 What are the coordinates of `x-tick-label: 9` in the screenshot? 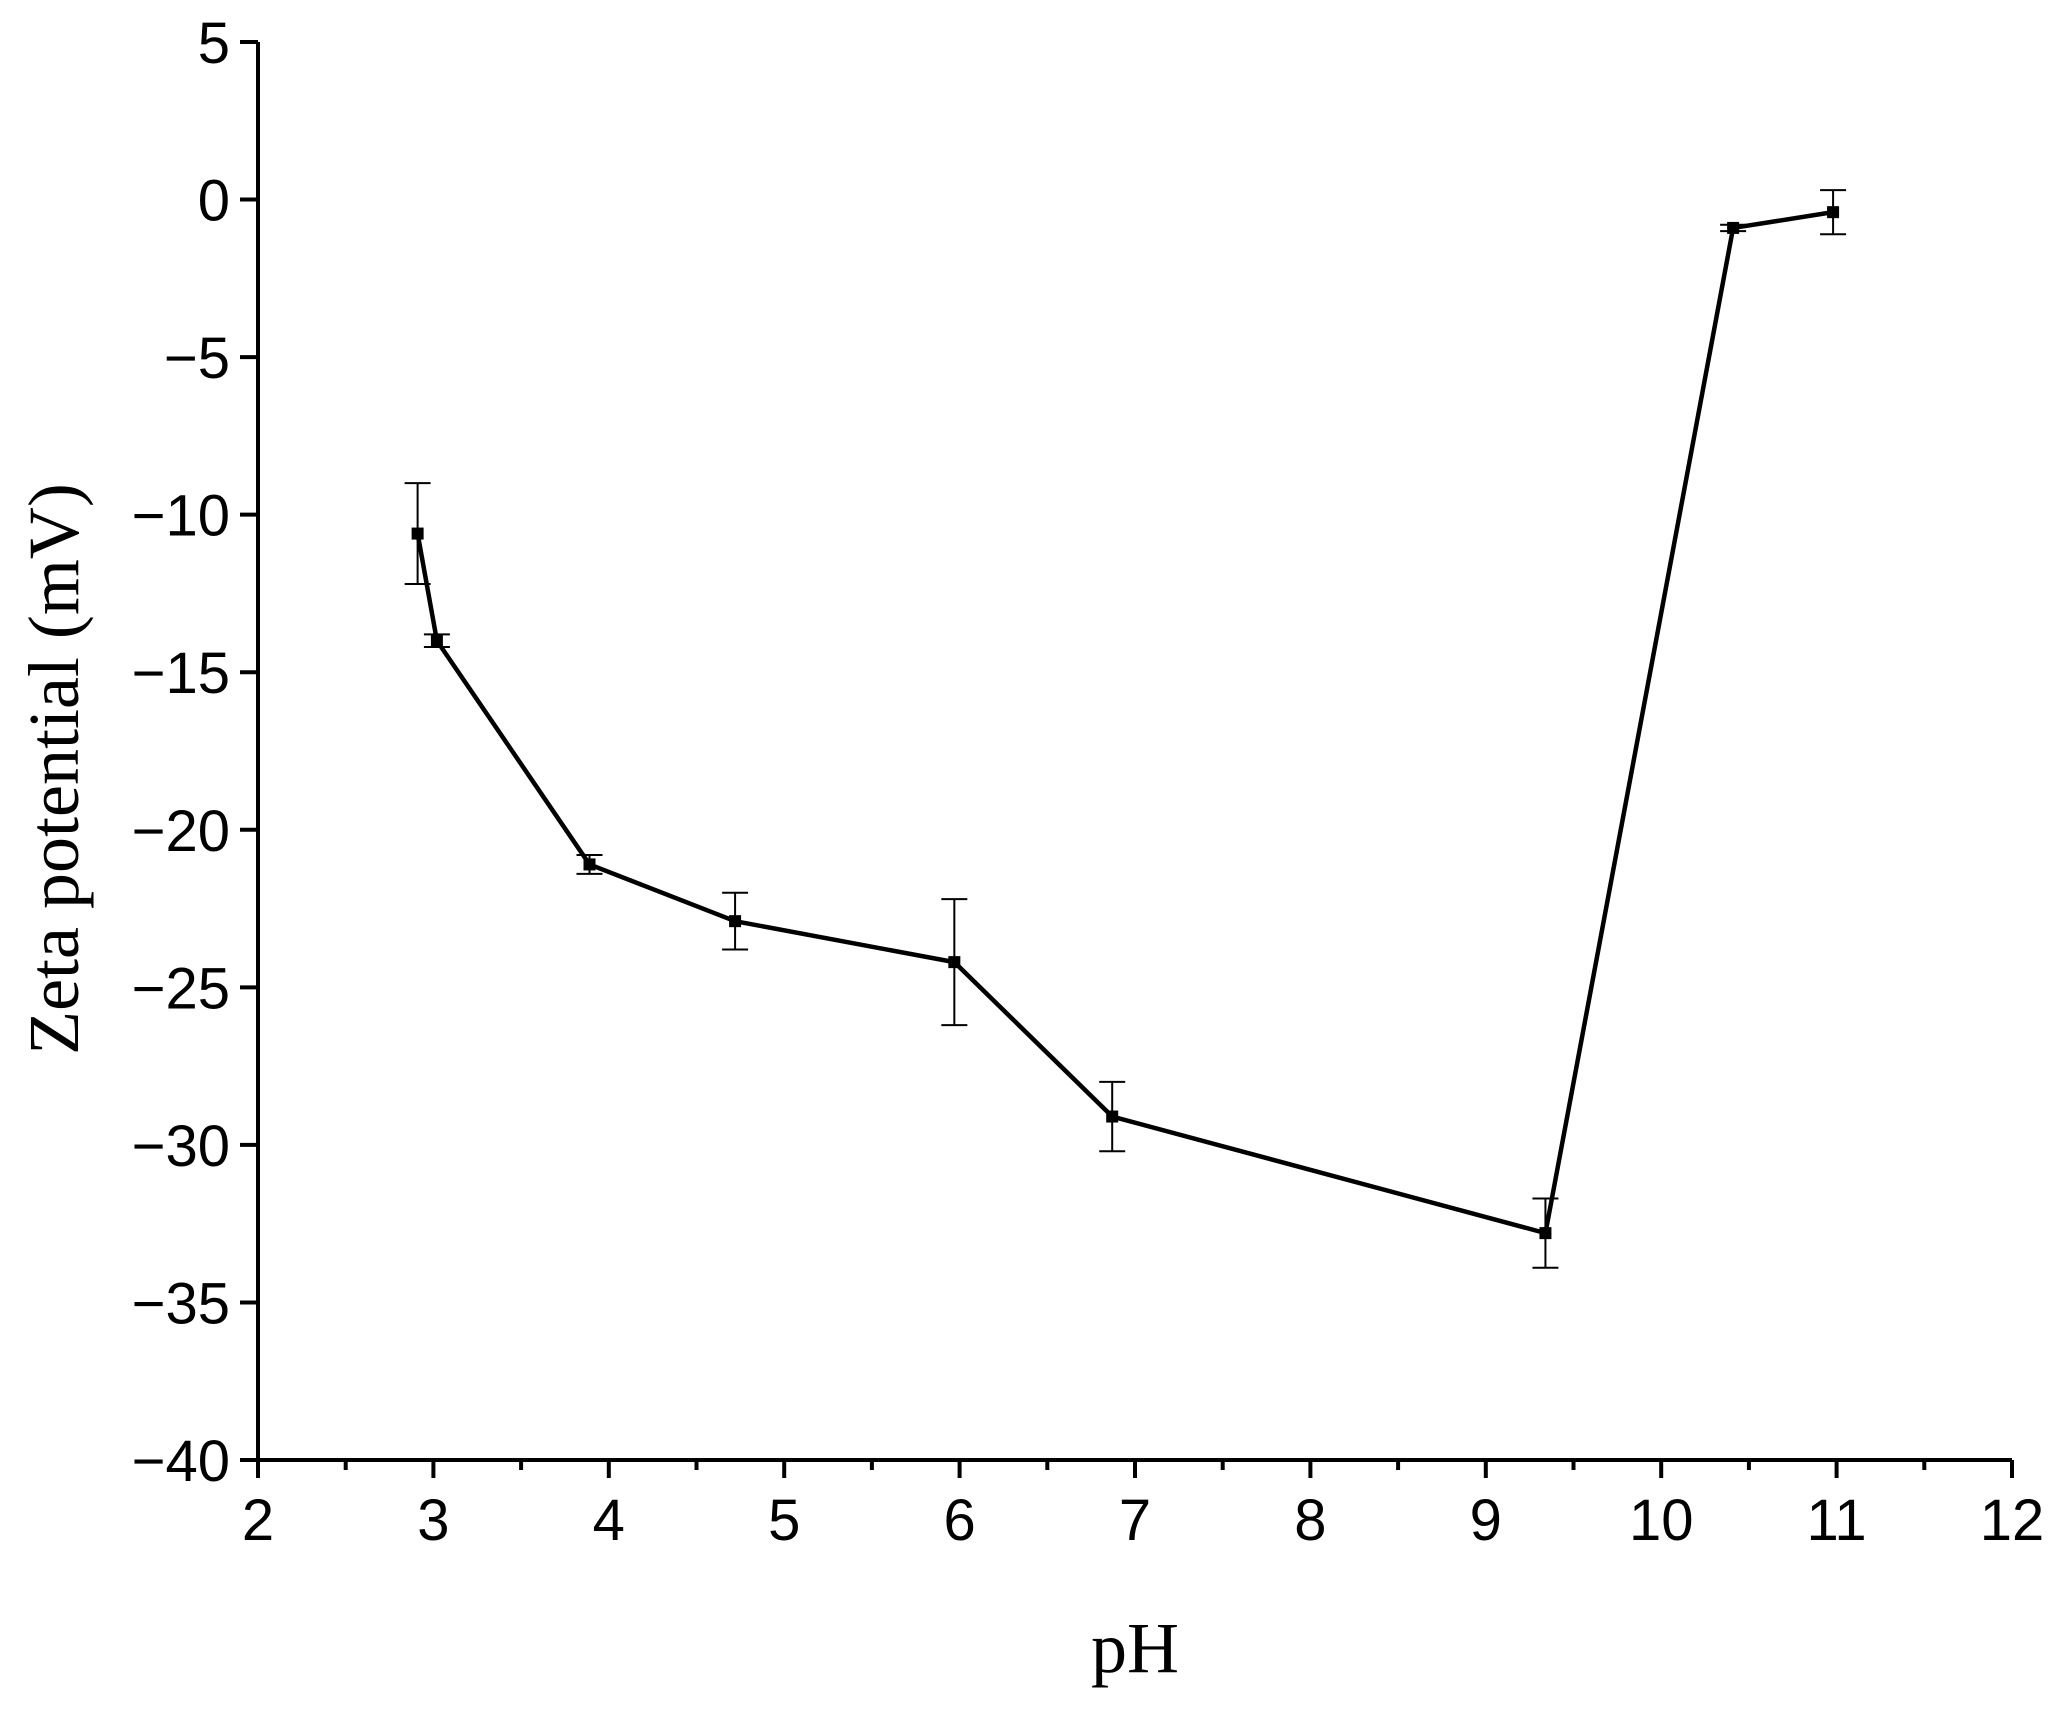 It's located at (1486, 1520).